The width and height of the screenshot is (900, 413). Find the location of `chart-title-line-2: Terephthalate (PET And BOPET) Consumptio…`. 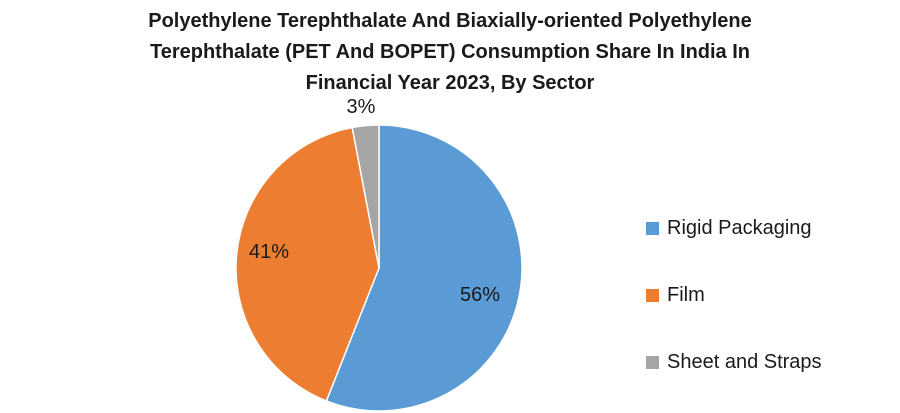

chart-title-line-2: Terephthalate (PET And BOPET) Consumptio… is located at coordinates (450, 52).